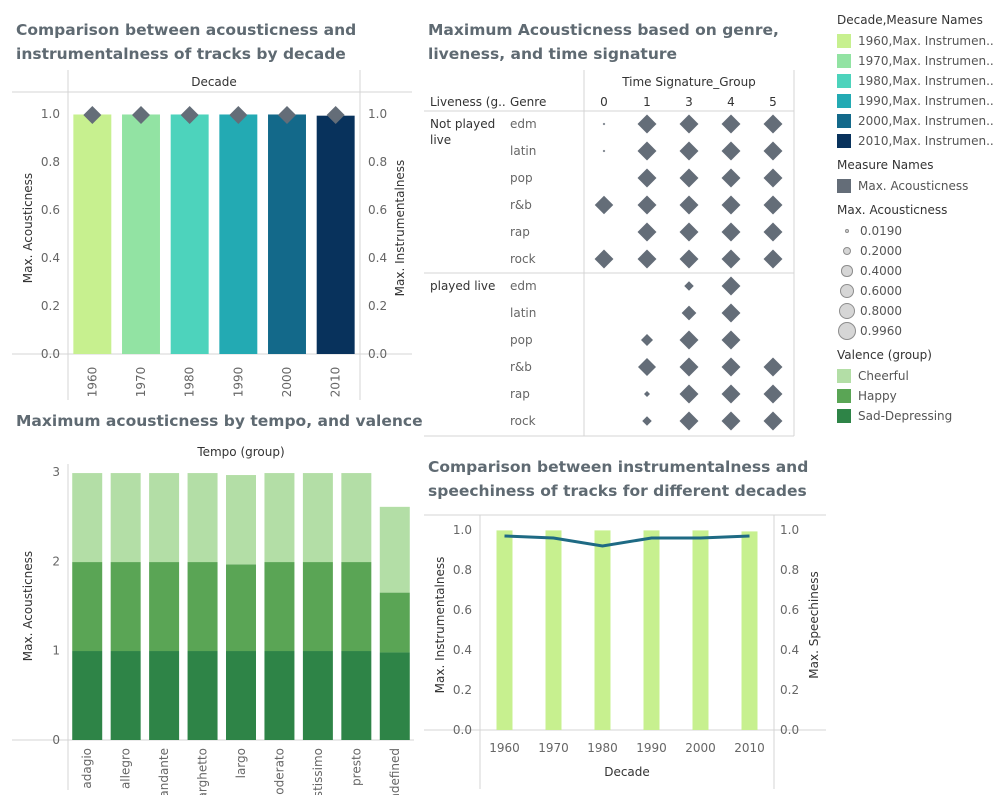  What do you see at coordinates (28, 228) in the screenshot?
I see `chart1-y-axis-label: Max. Acousticness` at bounding box center [28, 228].